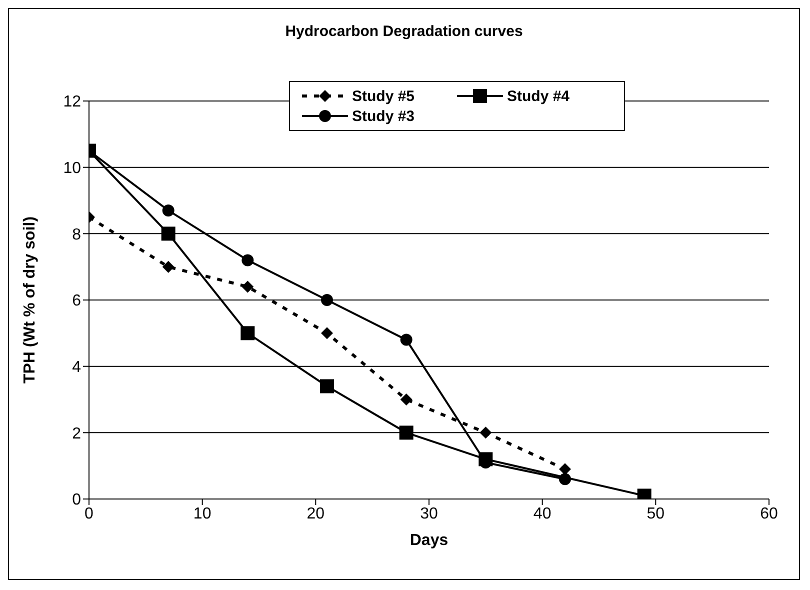 The image size is (810, 590). I want to click on x-axis-title: Days, so click(429, 540).